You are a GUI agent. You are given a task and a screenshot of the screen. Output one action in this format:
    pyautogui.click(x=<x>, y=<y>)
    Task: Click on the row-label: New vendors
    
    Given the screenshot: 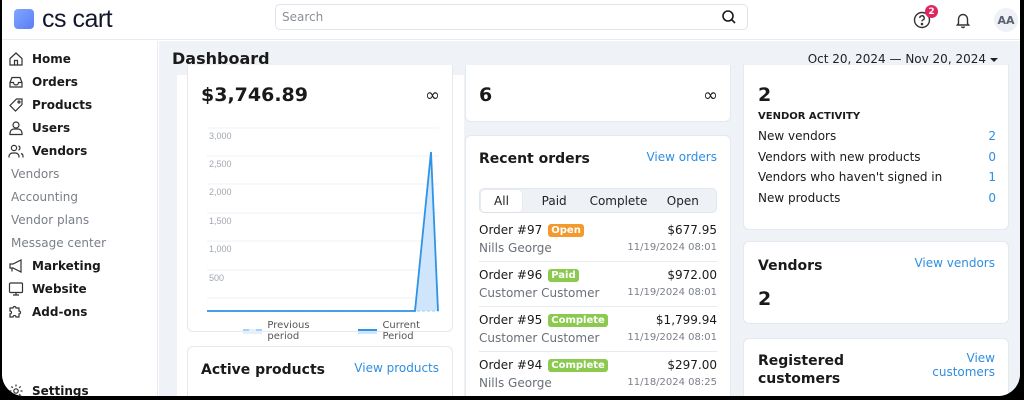 What is the action you would take?
    pyautogui.click(x=797, y=136)
    